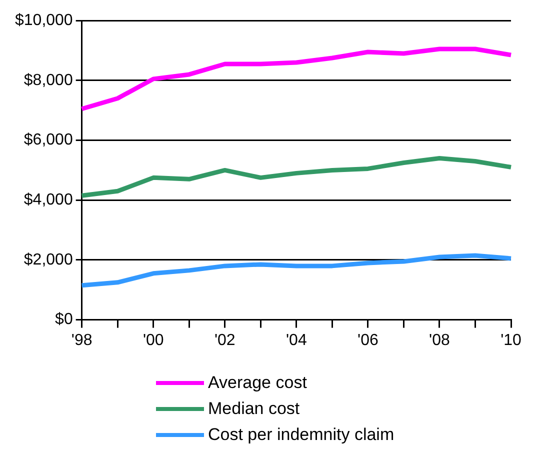 The width and height of the screenshot is (539, 463). Describe the element at coordinates (254, 409) in the screenshot. I see `legend-label: Median cost` at that location.